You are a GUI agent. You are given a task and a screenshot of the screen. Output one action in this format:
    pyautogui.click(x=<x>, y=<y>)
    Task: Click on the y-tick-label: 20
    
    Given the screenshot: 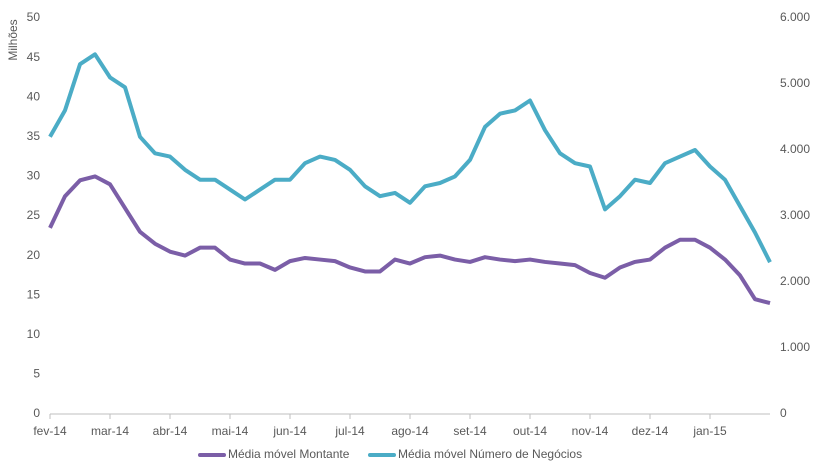 What is the action you would take?
    pyautogui.click(x=34, y=255)
    